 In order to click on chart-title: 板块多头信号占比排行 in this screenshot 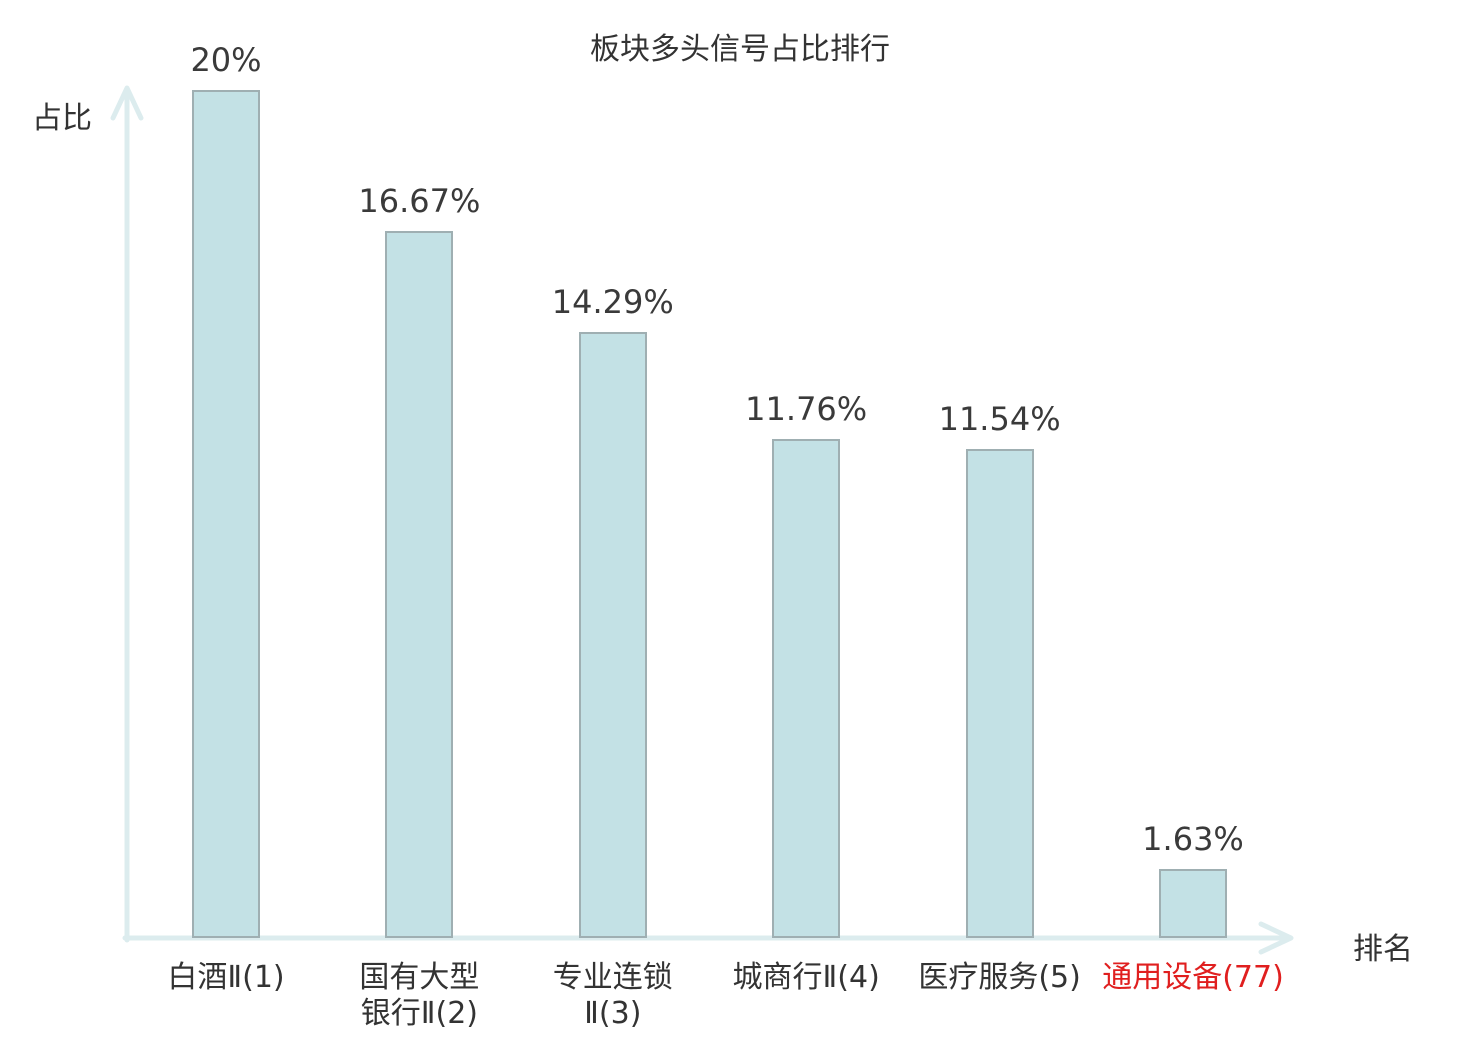, I will do `click(740, 49)`.